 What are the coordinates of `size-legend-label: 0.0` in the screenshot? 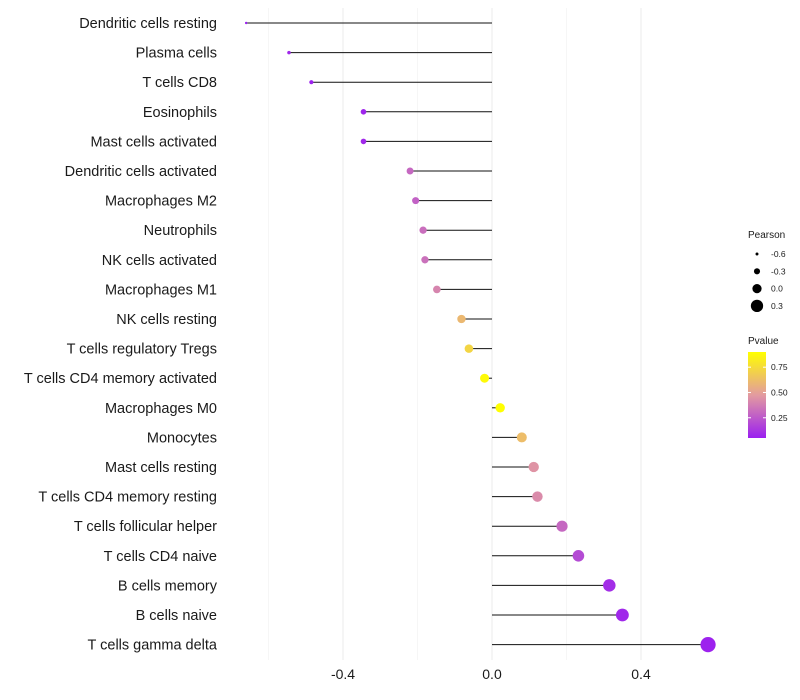 It's located at (777, 289).